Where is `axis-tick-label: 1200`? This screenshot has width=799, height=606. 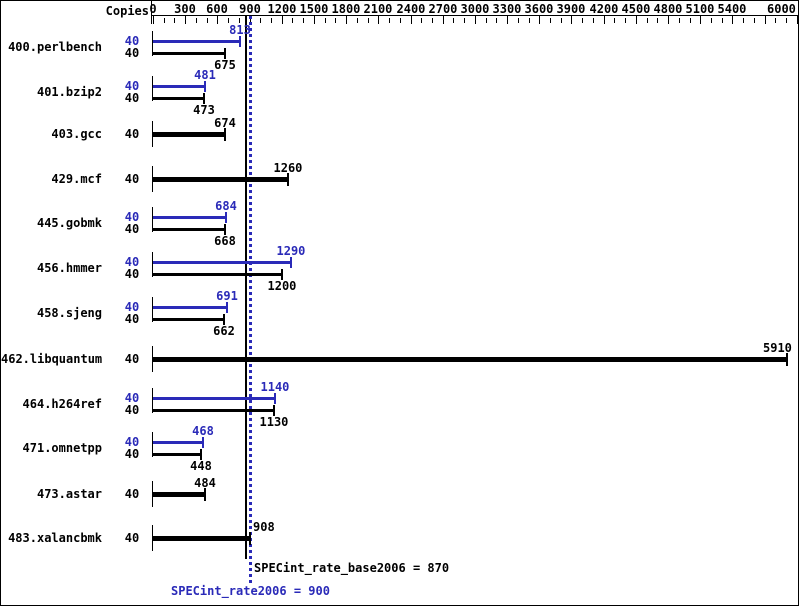
axis-tick-label: 1200 is located at coordinates (282, 9).